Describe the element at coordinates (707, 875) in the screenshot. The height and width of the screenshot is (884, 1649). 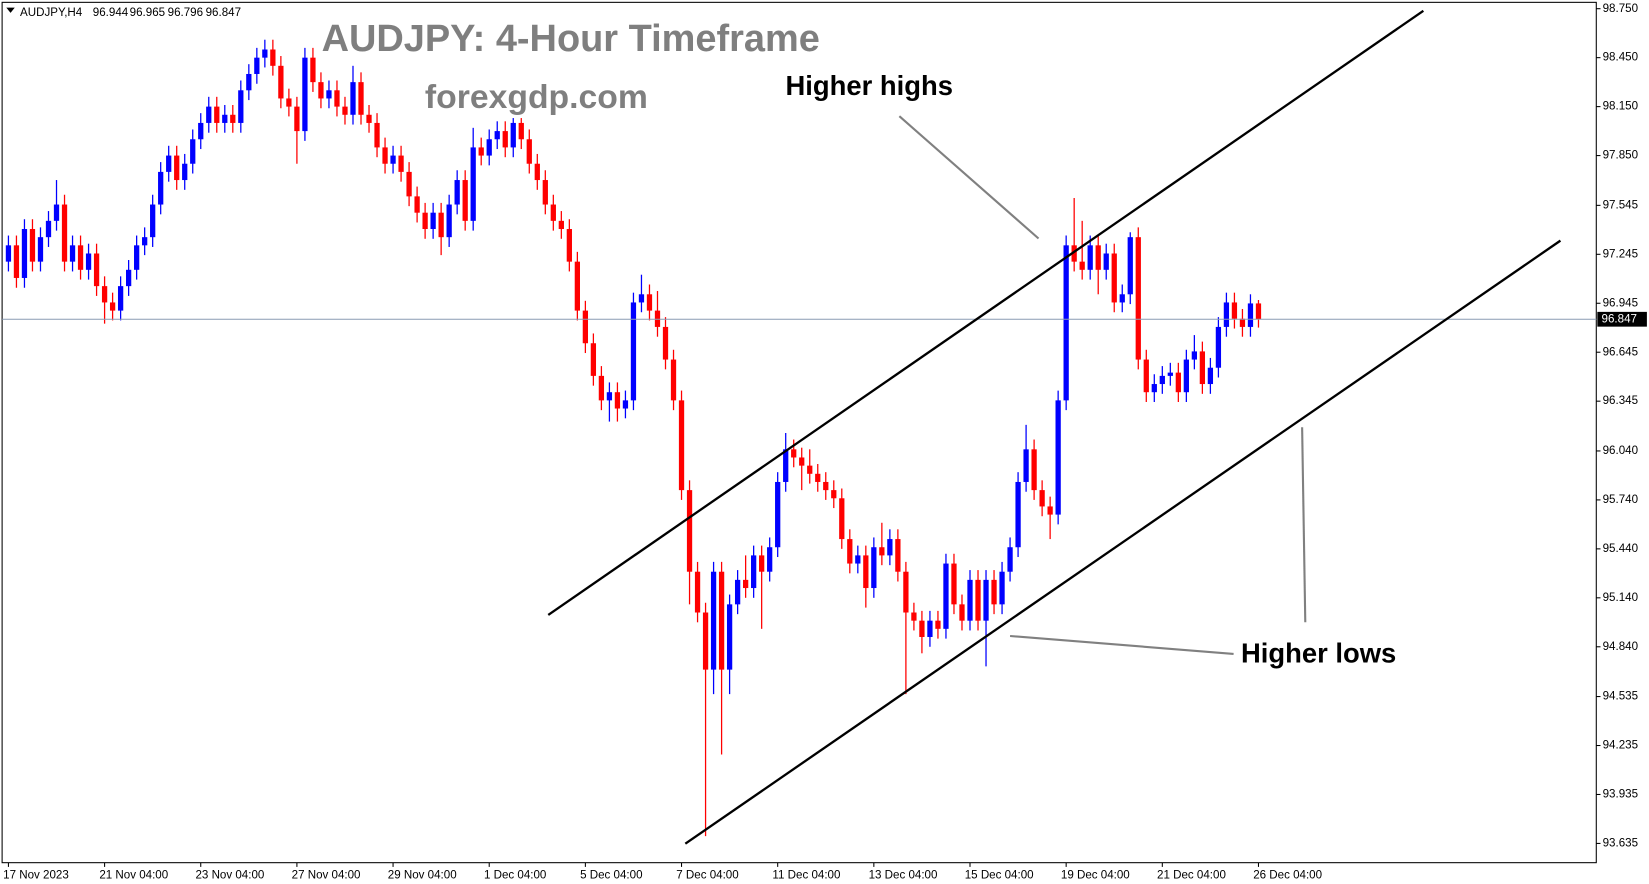
I see `x-tick-label: 7 Dec 04:00` at that location.